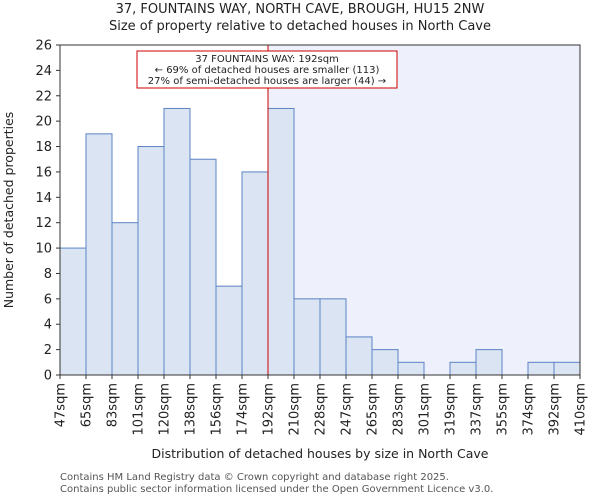  Describe the element at coordinates (489, 362) in the screenshot. I see `bar-337sqm` at that location.